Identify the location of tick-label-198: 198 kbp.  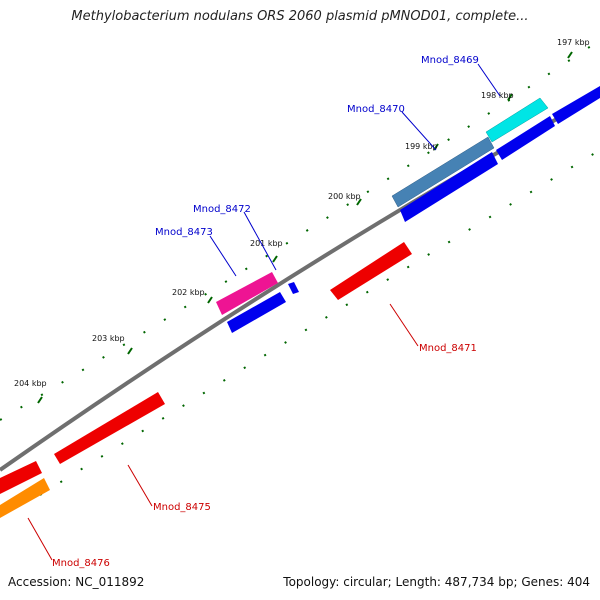
(497, 95).